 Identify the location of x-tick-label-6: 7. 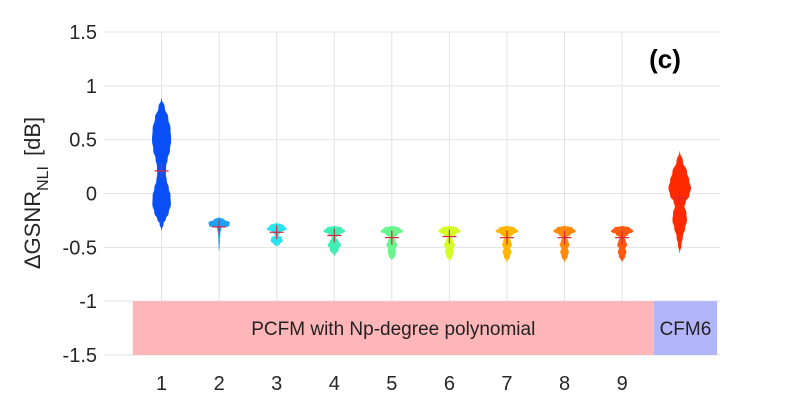
(506, 384).